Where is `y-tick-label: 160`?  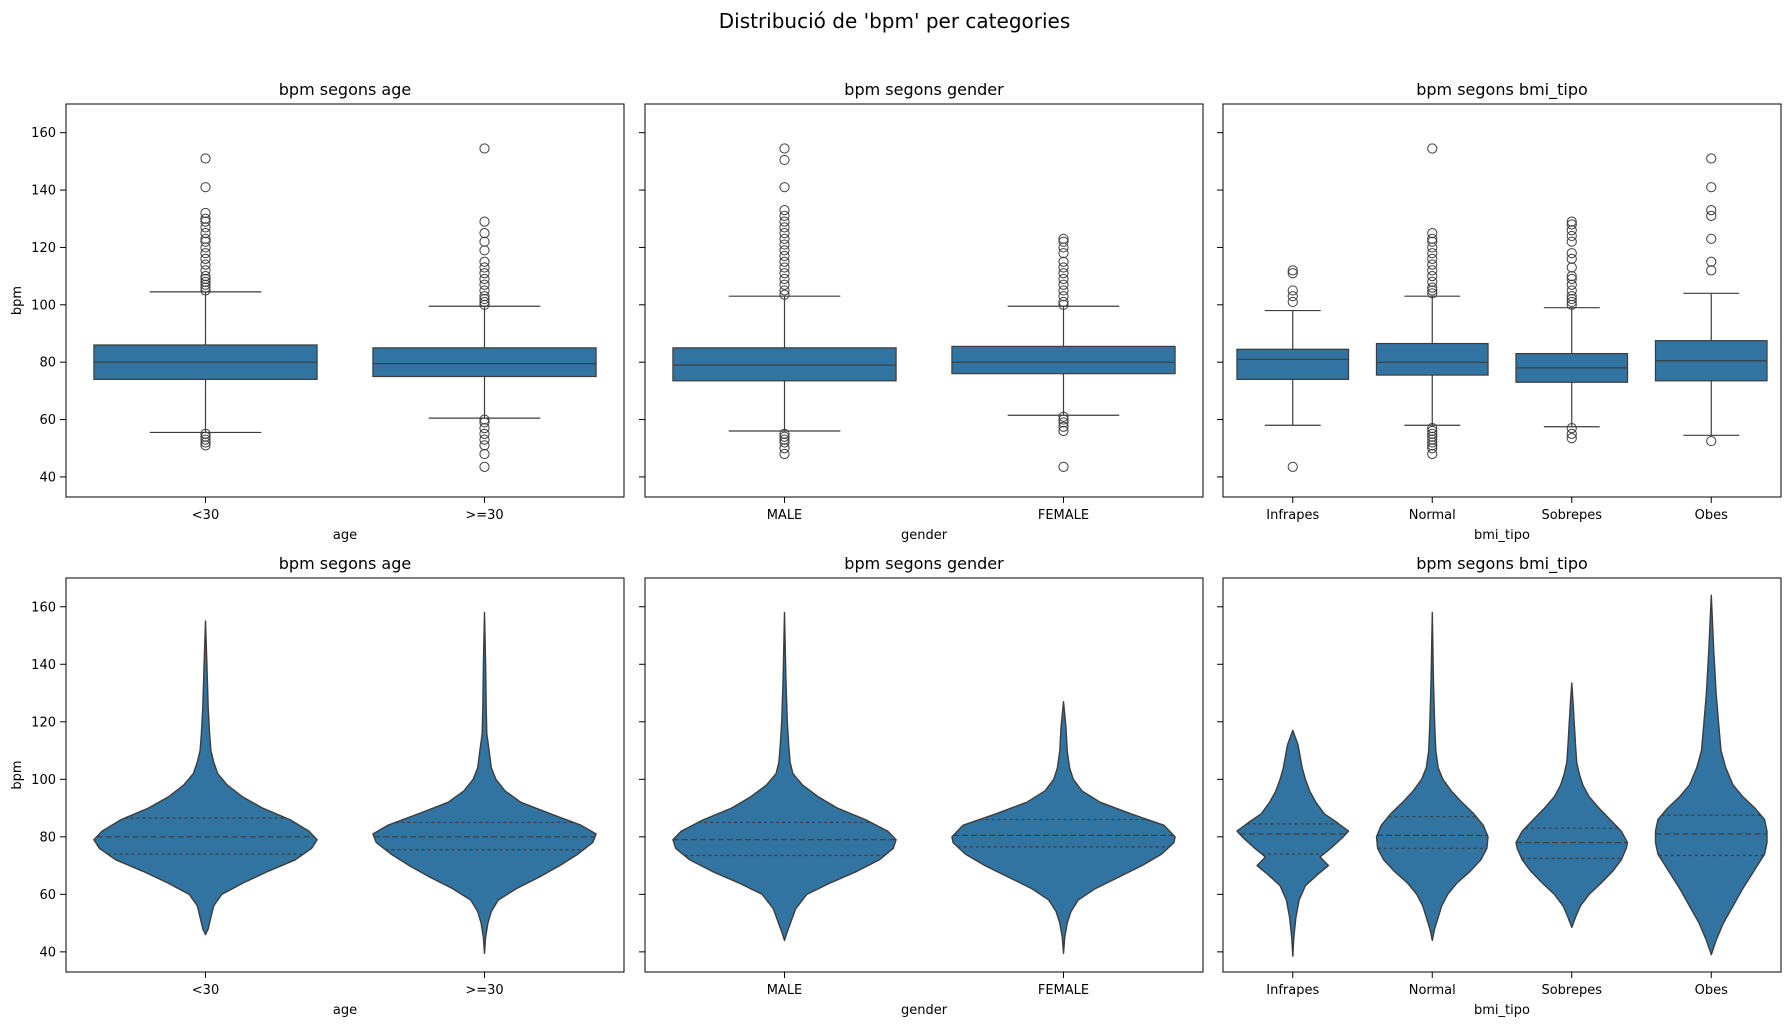
y-tick-label: 160 is located at coordinates (43, 133).